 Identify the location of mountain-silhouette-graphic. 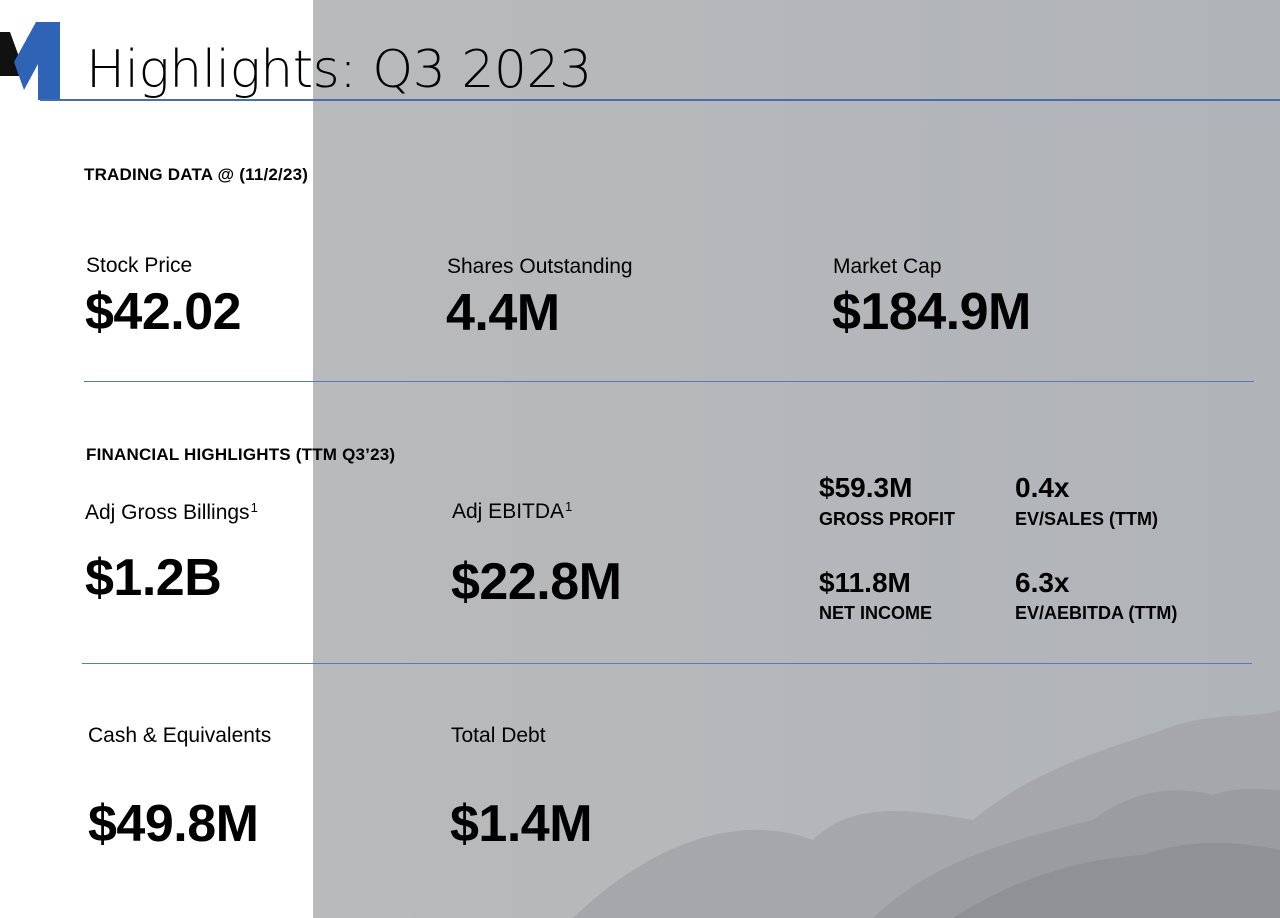
(926, 814).